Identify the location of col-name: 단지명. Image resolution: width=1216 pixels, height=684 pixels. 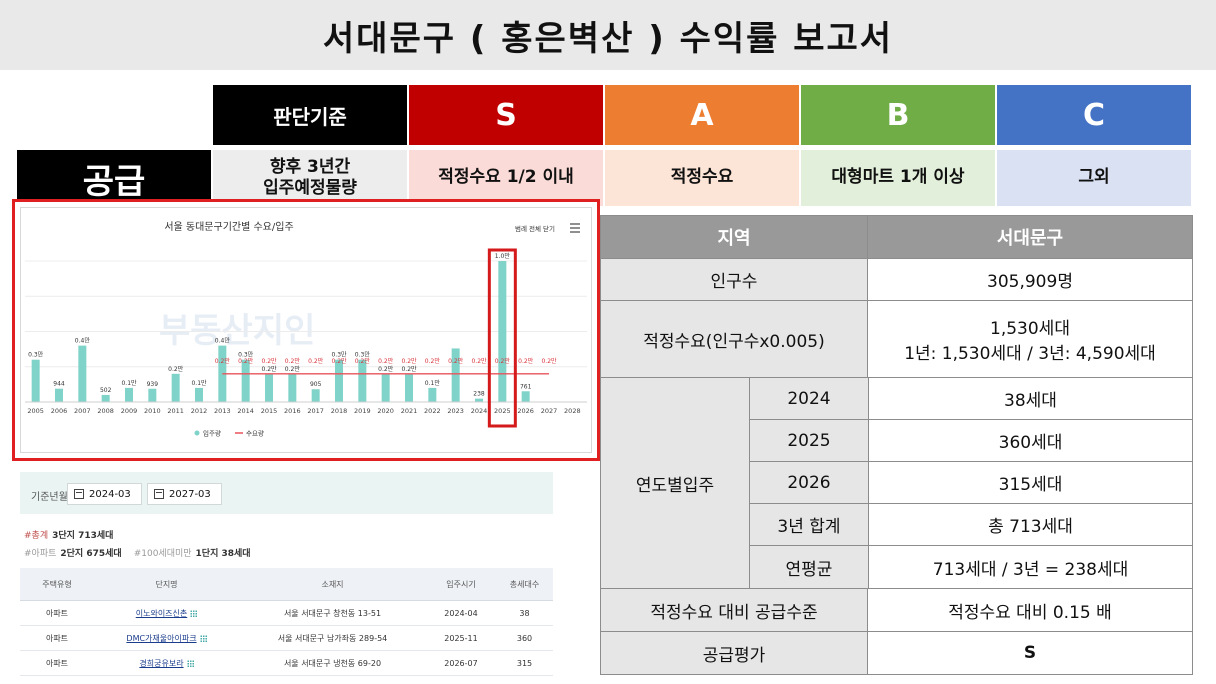
(166, 584).